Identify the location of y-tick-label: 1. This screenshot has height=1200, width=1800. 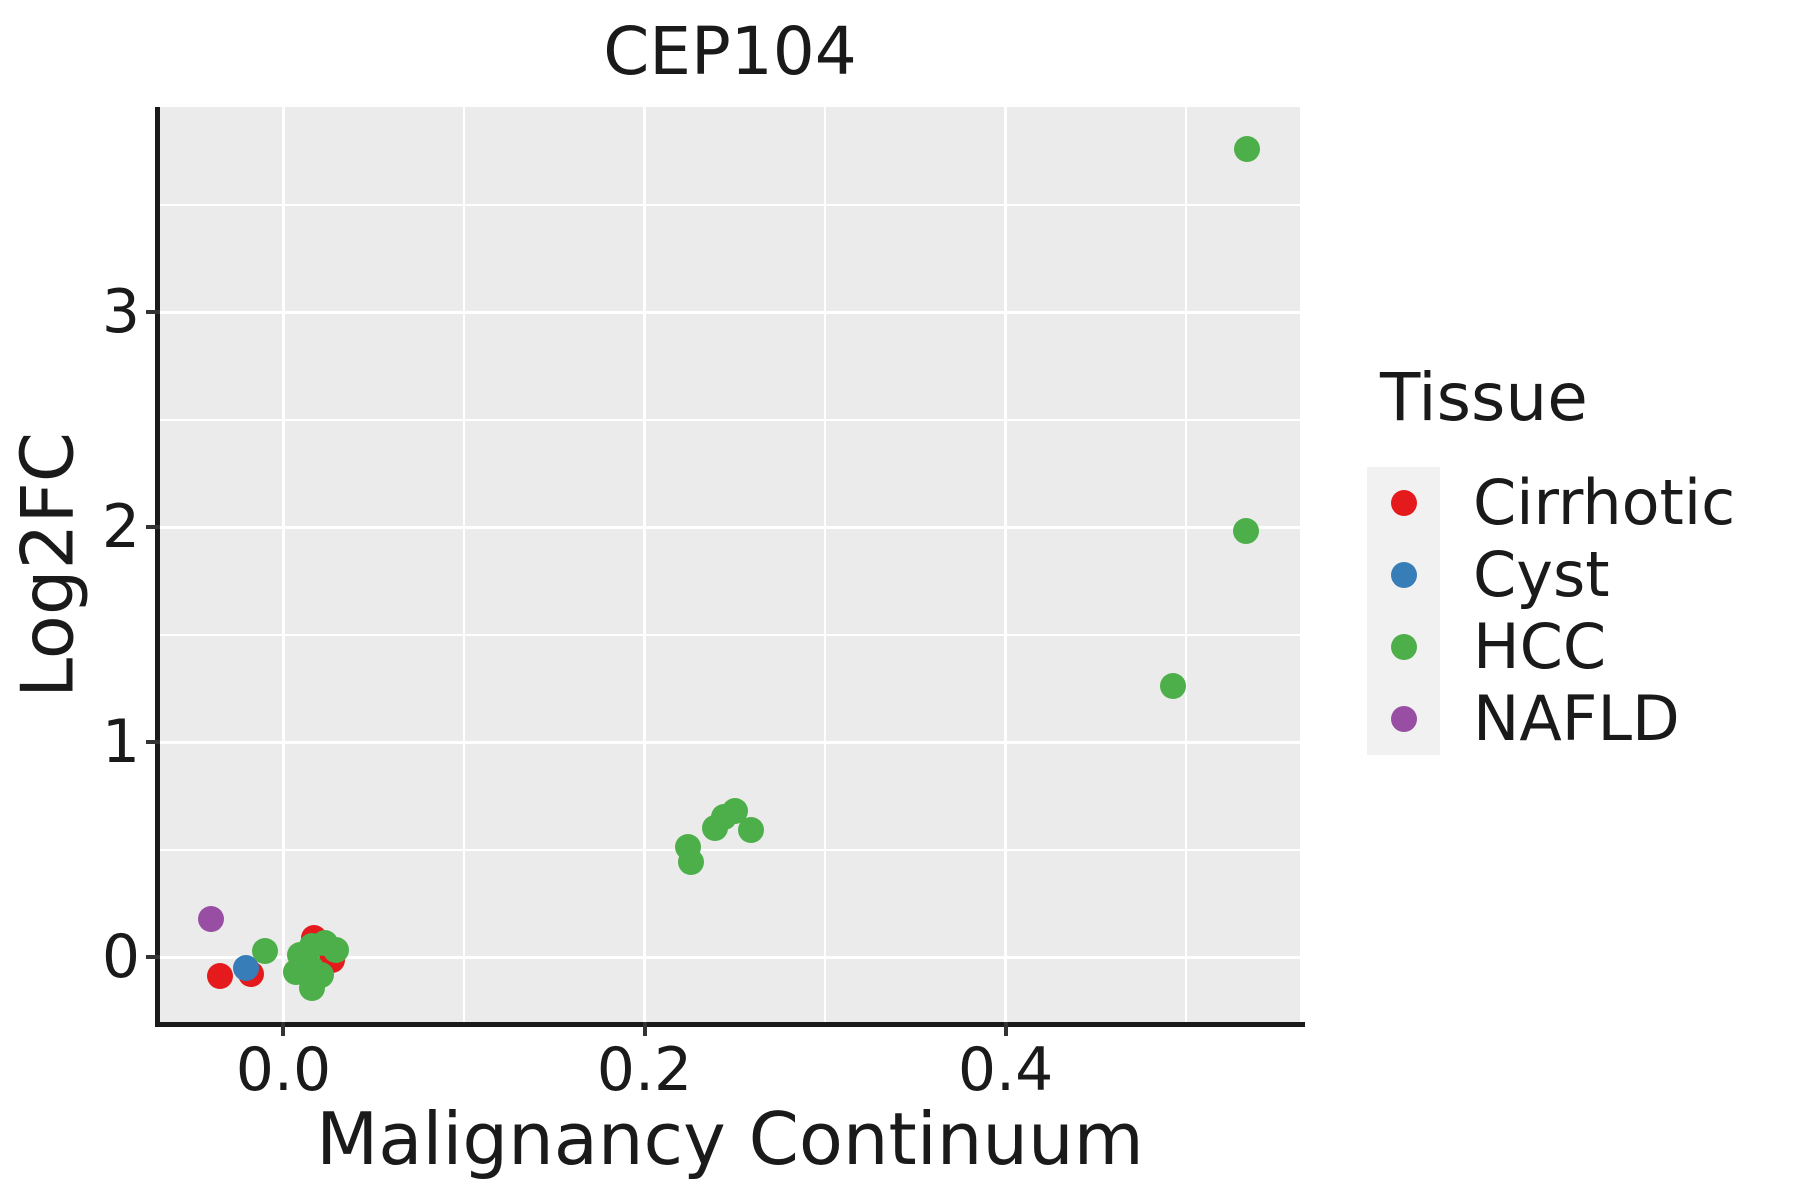
(120, 742).